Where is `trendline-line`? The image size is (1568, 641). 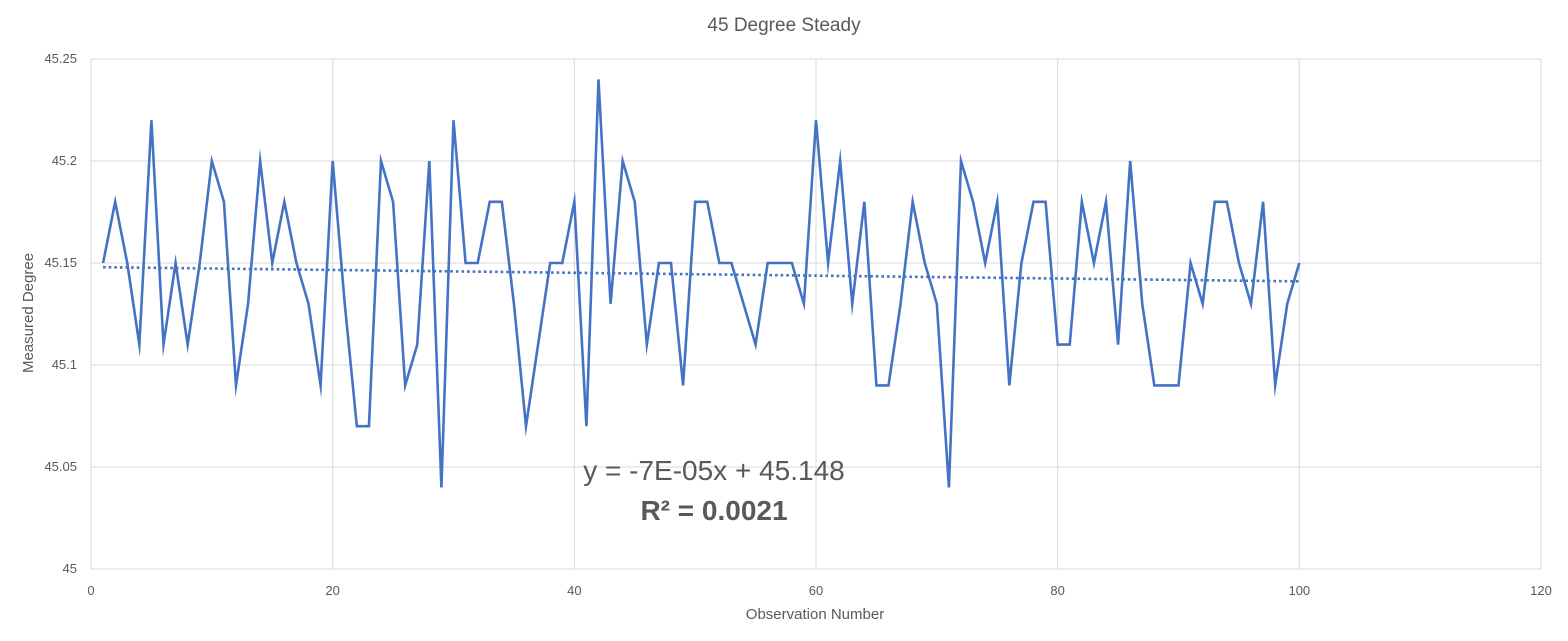 trendline-line is located at coordinates (701, 274).